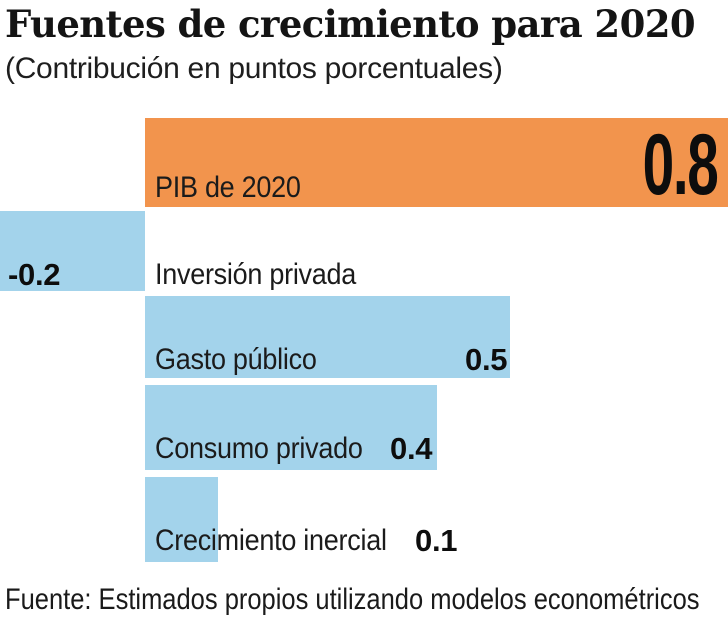  Describe the element at coordinates (436, 540) in the screenshot. I see `bar-value-crecimiento-inercial: 0.1` at that location.